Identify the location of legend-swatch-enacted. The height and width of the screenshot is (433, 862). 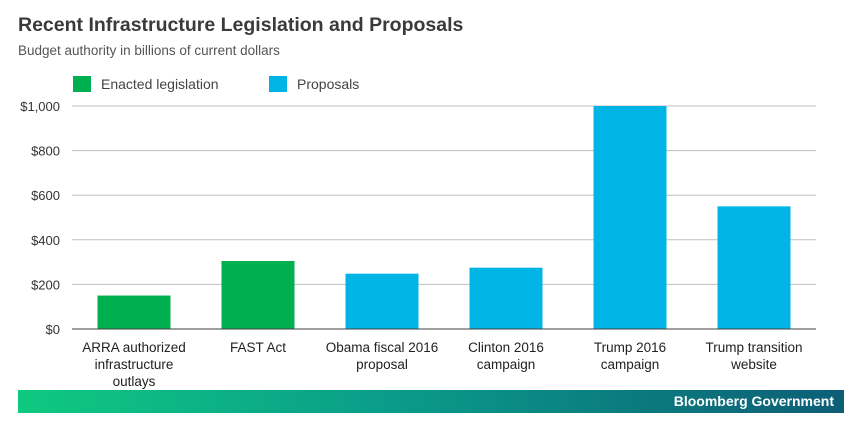
(82, 84).